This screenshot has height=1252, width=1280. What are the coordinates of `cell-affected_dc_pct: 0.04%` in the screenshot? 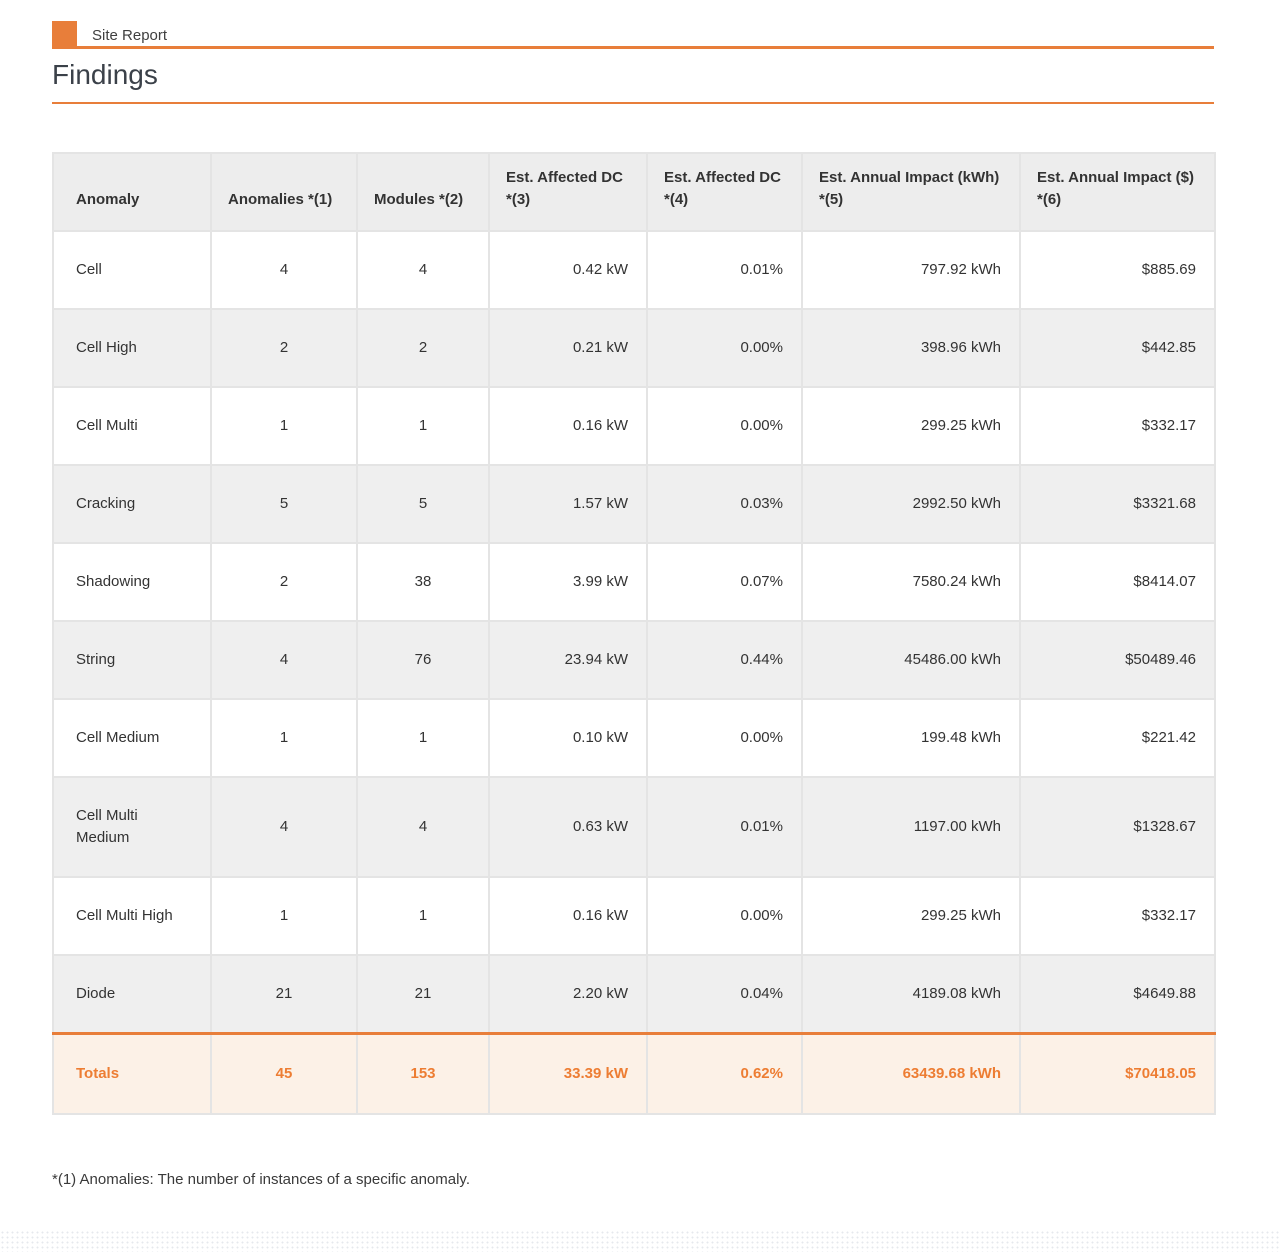 It's located at (724, 994).